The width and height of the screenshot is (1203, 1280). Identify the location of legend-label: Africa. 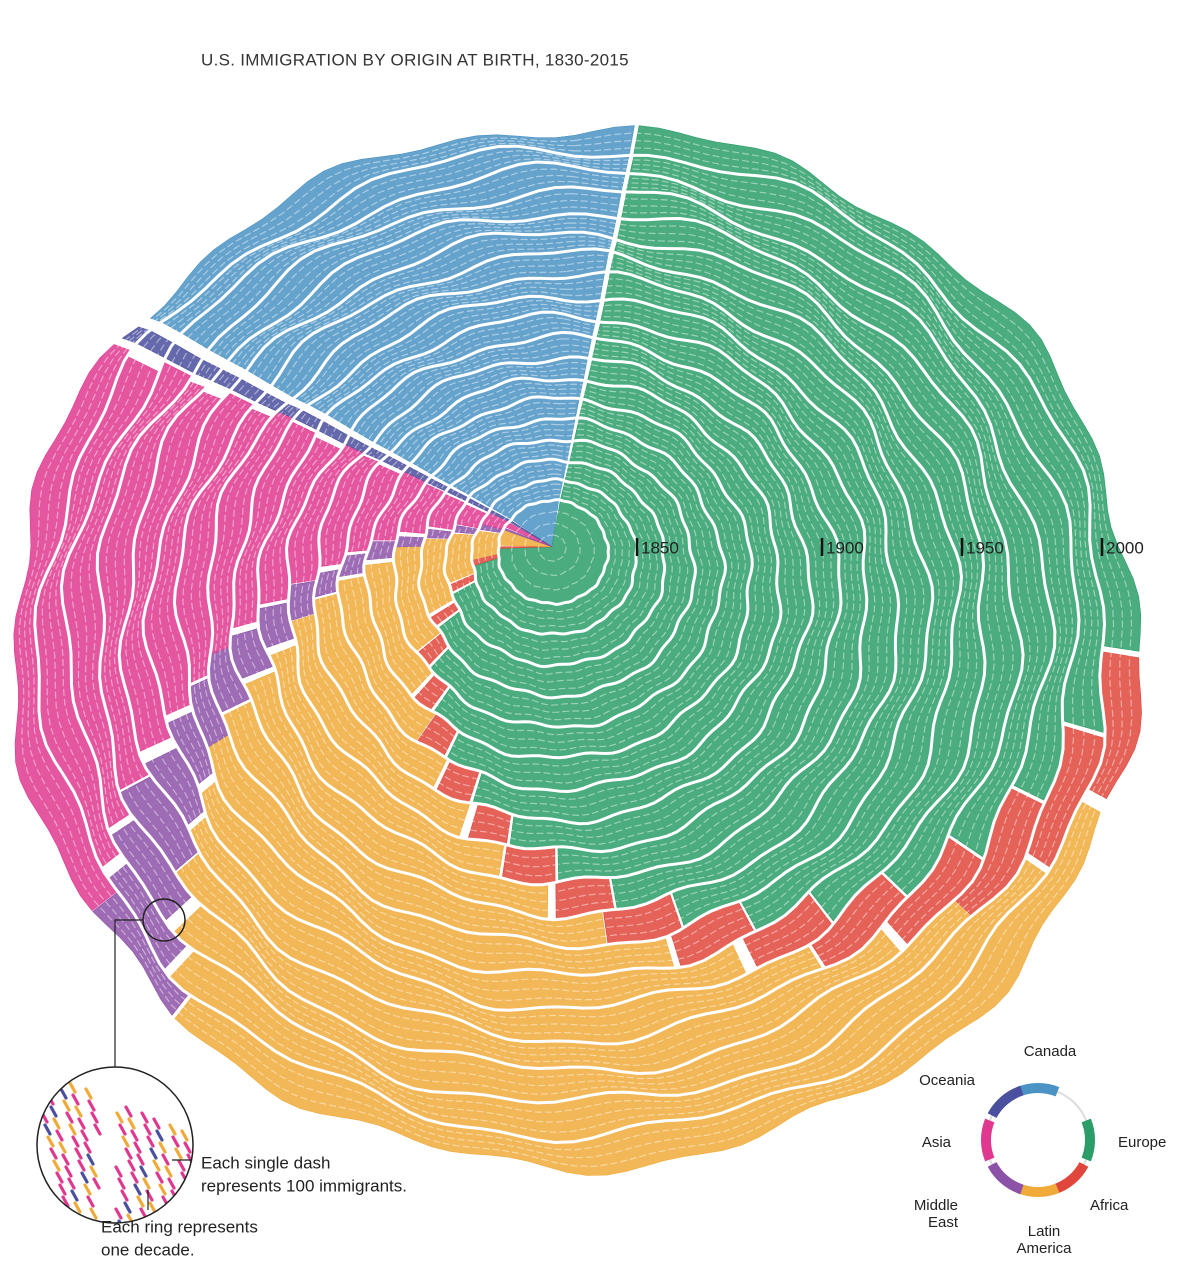
(1109, 1205).